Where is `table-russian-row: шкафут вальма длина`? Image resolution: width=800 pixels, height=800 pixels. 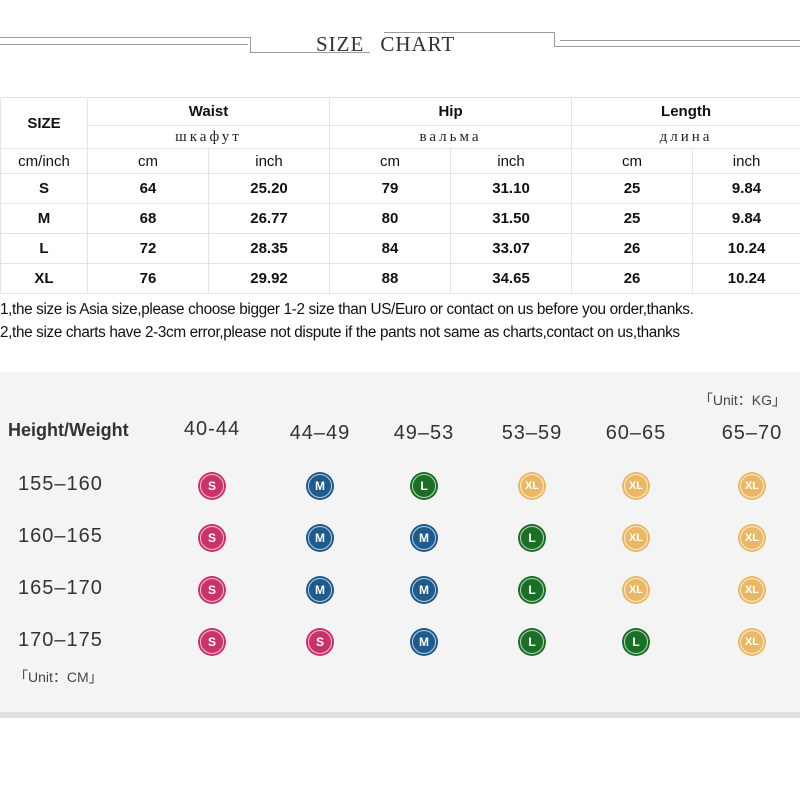
table-russian-row: шкафут вальма длина is located at coordinates (400, 137).